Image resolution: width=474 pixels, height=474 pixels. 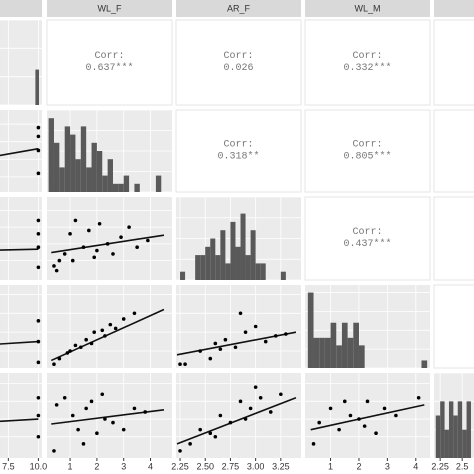 What do you see at coordinates (150, 466) in the screenshot?
I see `x-tick-label: 4` at bounding box center [150, 466].